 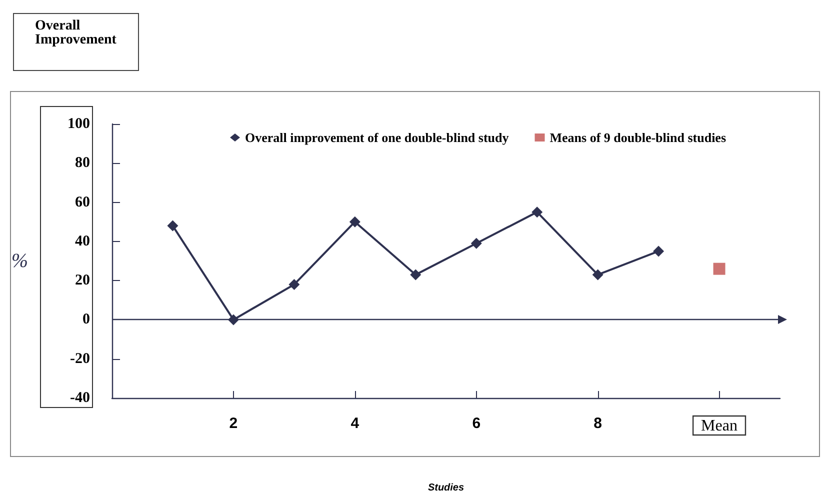 I want to click on legend-label: Means of 9 double-blind studies, so click(x=638, y=137).